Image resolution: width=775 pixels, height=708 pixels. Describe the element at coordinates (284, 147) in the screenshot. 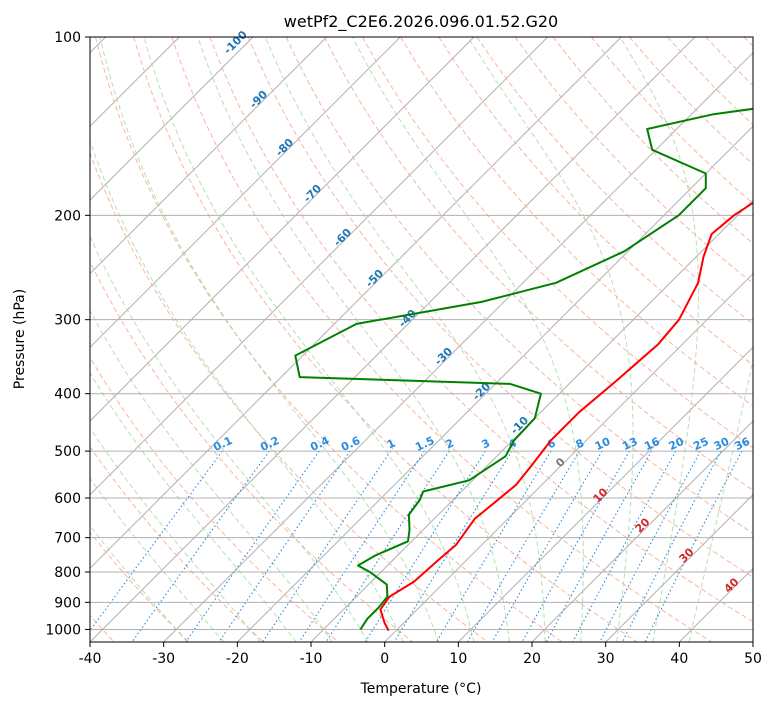

I see `dry-adiabat-label: -80` at that location.